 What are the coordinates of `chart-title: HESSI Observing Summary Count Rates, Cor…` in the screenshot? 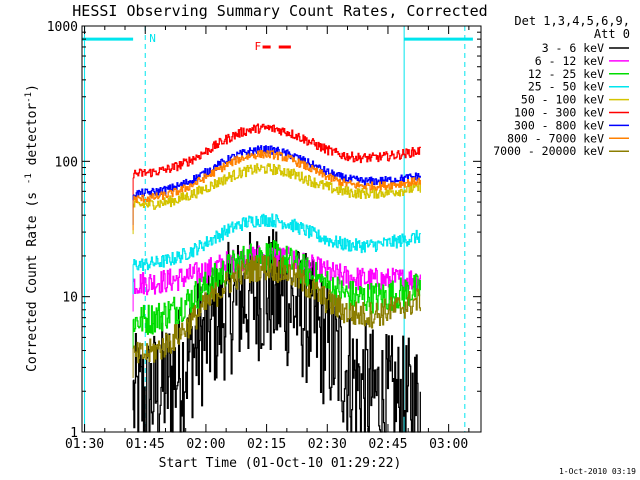 It's located at (279, 11).